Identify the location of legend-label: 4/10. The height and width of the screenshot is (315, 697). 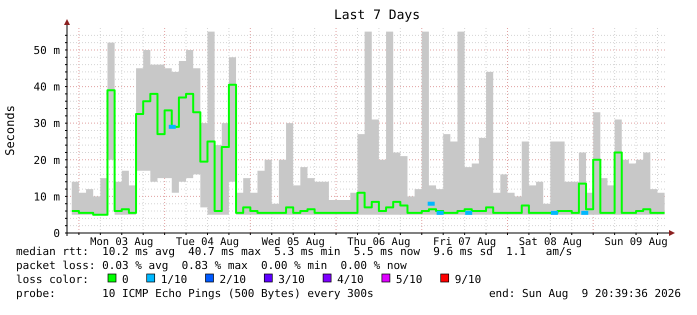
(350, 279).